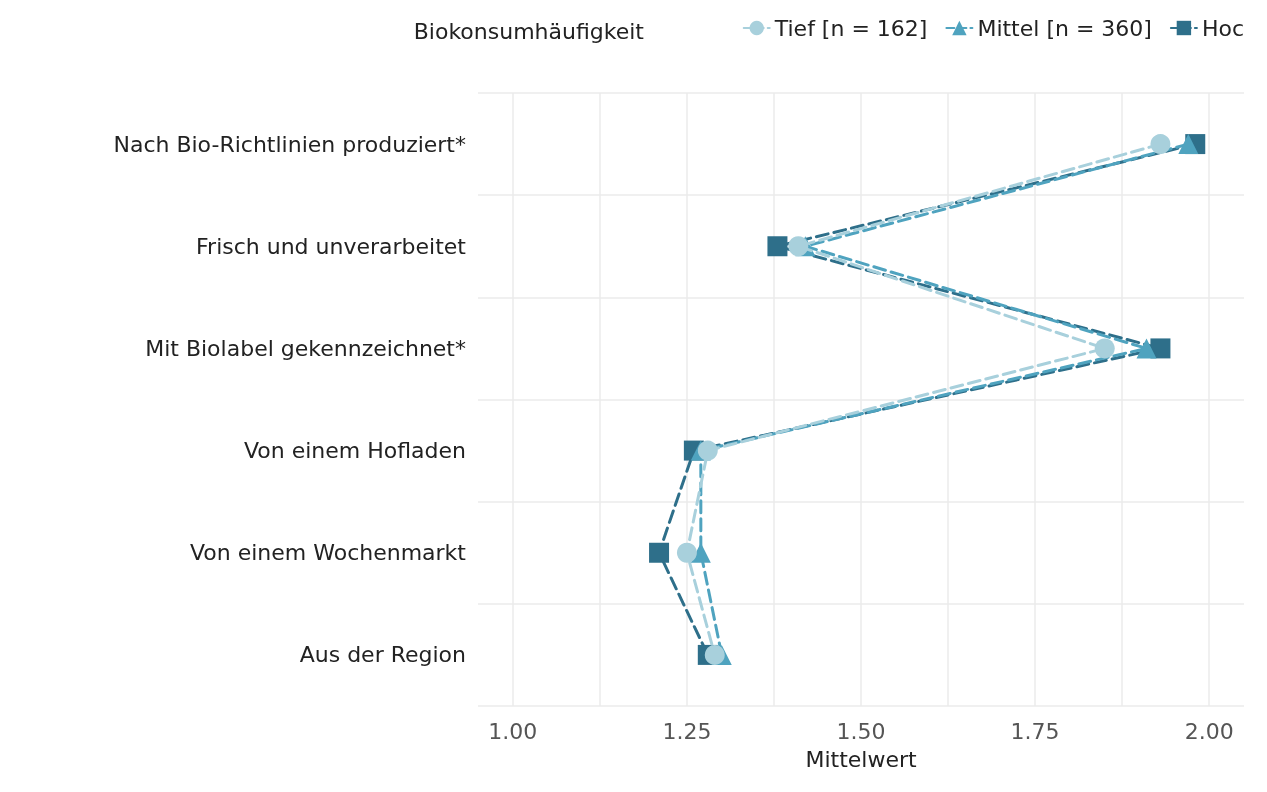  Describe the element at coordinates (1035, 731) in the screenshot. I see `x-tick-label: 1.75` at that location.